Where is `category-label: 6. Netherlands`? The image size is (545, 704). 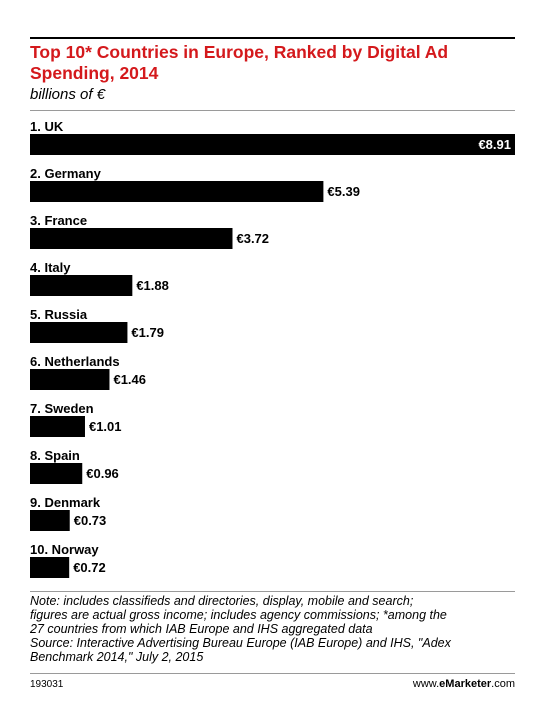 category-label: 6. Netherlands is located at coordinates (75, 361).